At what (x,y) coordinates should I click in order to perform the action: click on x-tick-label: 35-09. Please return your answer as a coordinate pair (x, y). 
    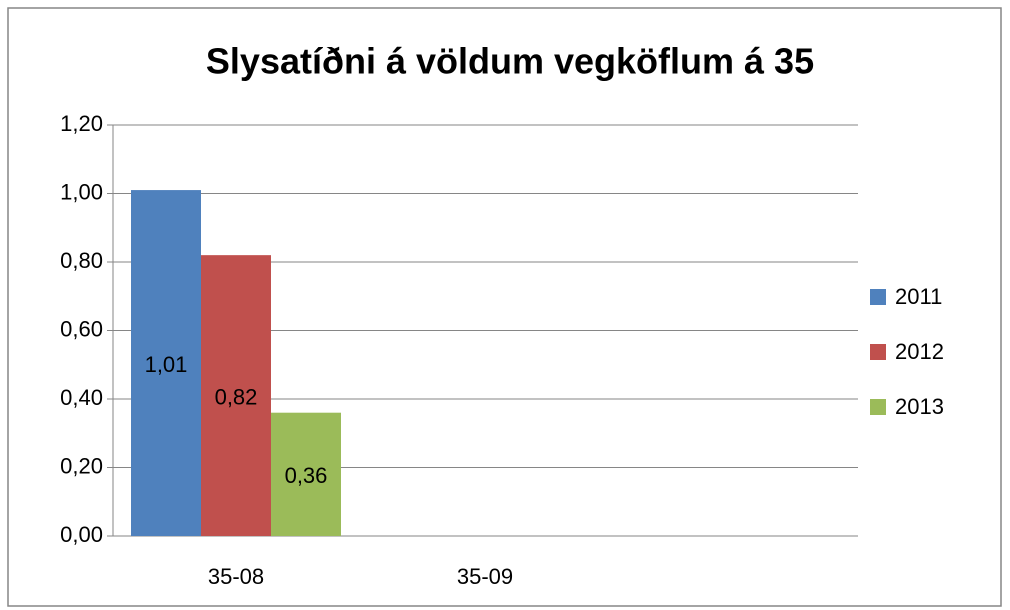
    Looking at the image, I should click on (485, 576).